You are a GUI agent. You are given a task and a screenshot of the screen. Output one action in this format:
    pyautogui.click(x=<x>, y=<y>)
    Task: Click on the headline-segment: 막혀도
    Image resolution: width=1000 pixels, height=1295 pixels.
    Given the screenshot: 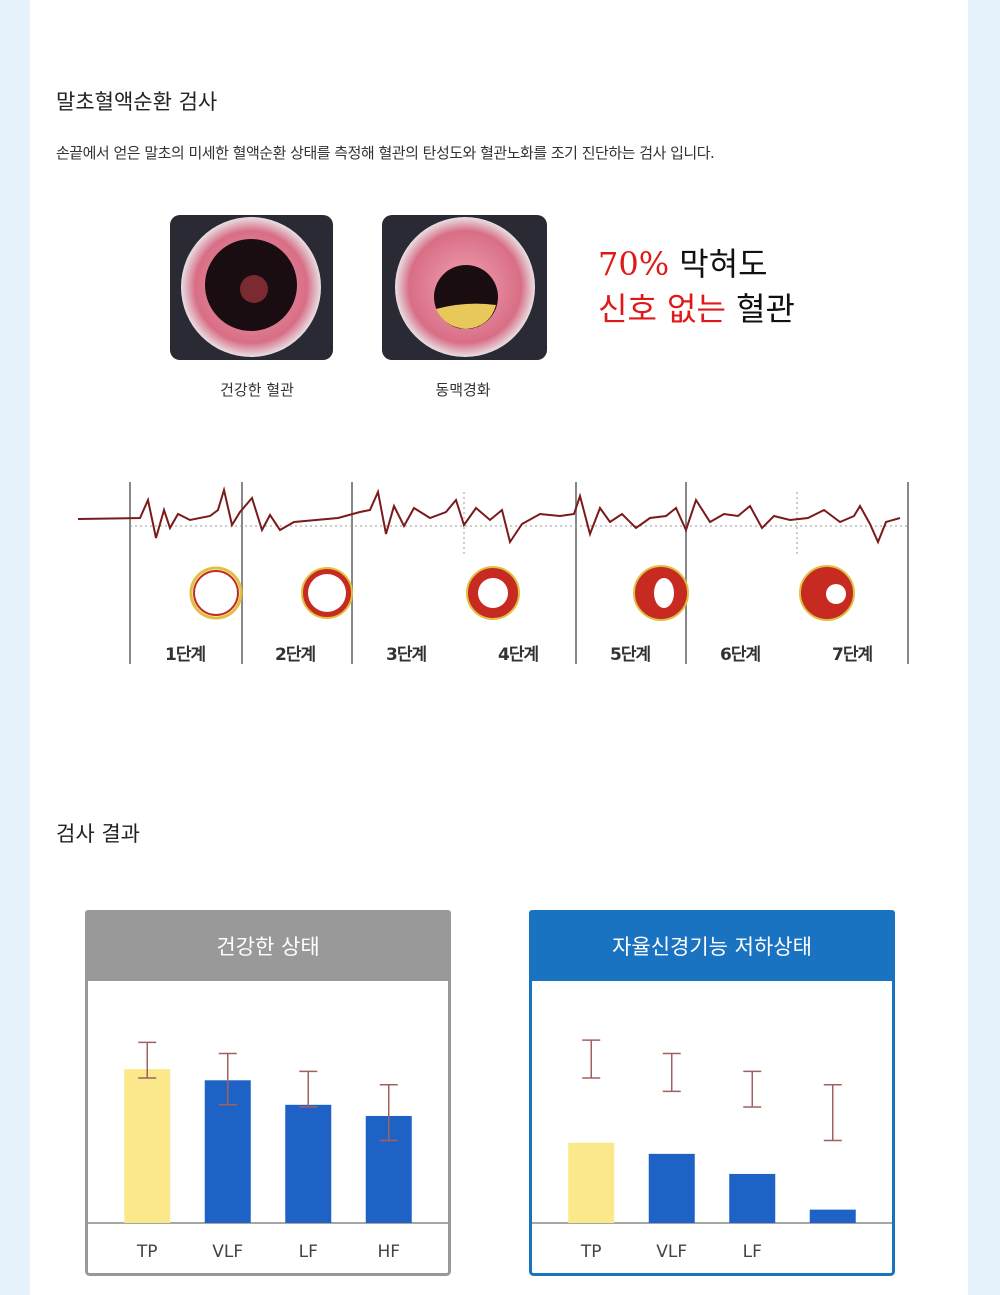 What is the action you would take?
    pyautogui.click(x=718, y=264)
    